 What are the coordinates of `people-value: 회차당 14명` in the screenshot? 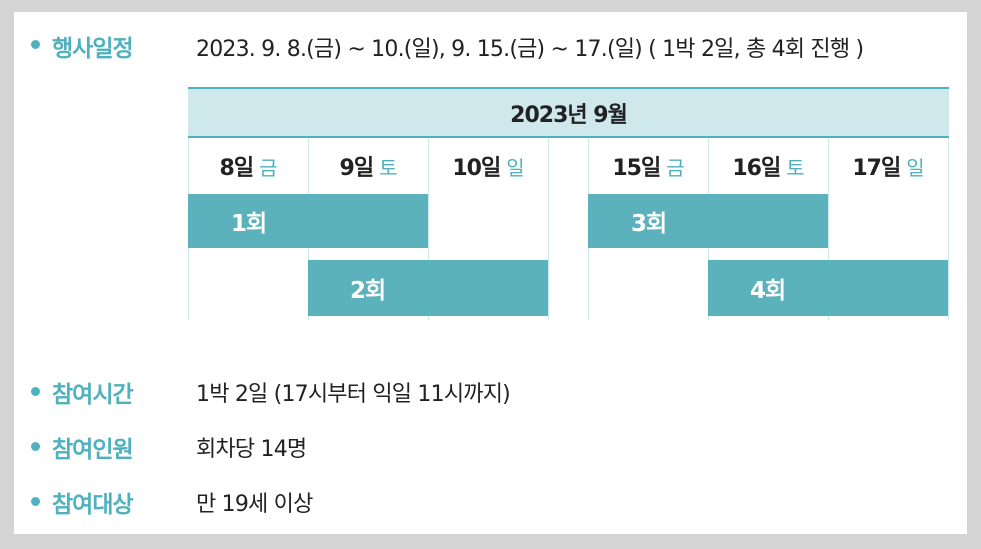 It's located at (251, 449).